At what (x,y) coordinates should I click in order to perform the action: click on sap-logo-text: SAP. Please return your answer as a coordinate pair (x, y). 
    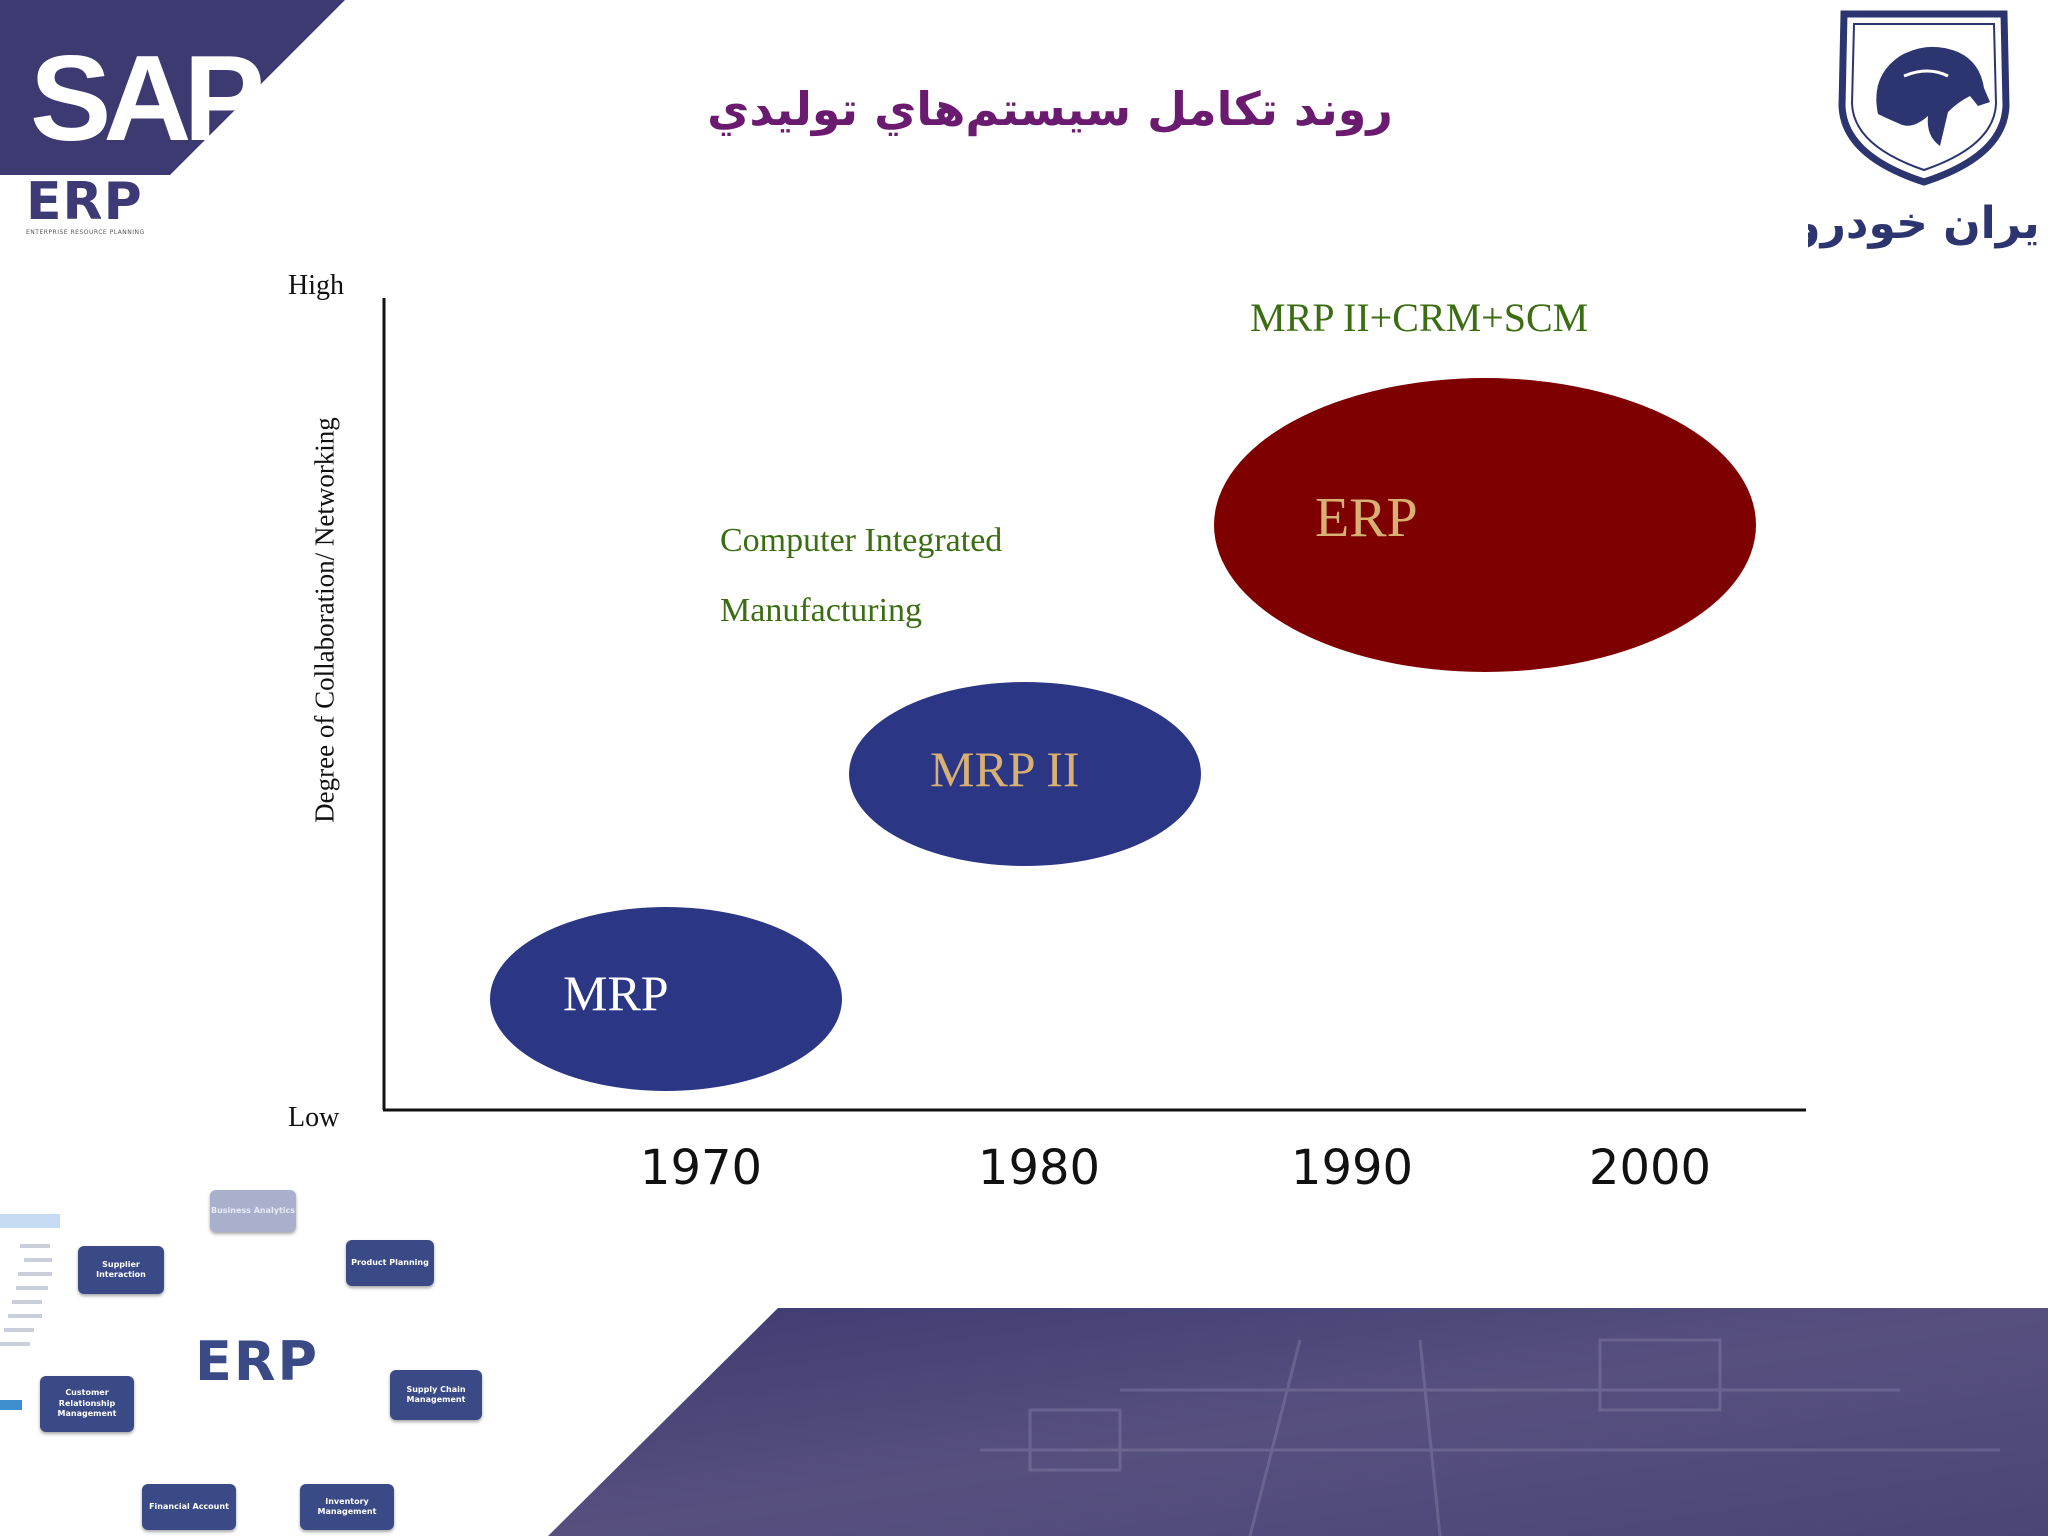
    Looking at the image, I should click on (145, 98).